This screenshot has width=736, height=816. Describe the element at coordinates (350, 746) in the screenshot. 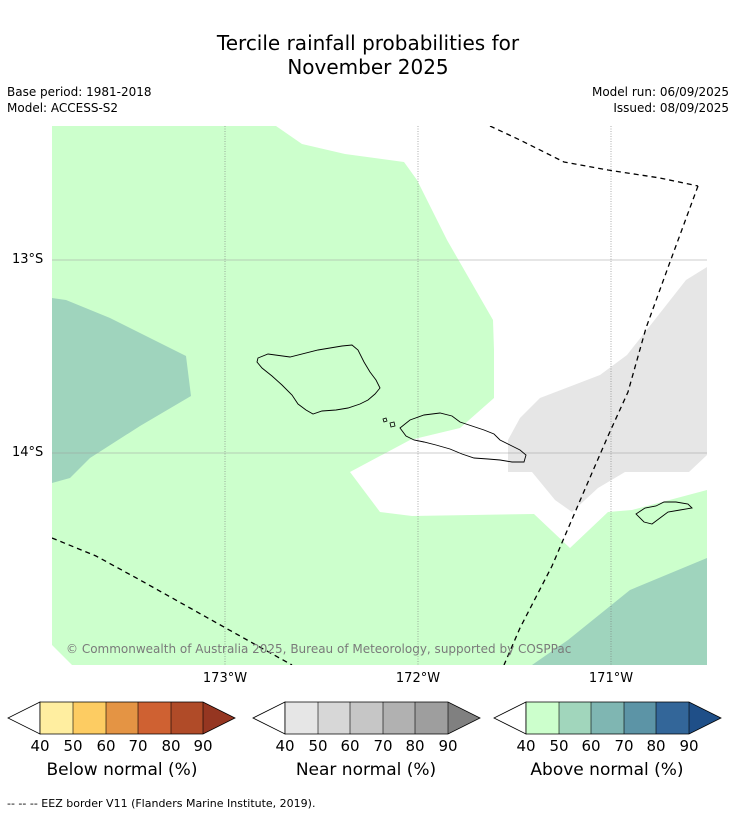

I see `near-tick-60: 60` at that location.